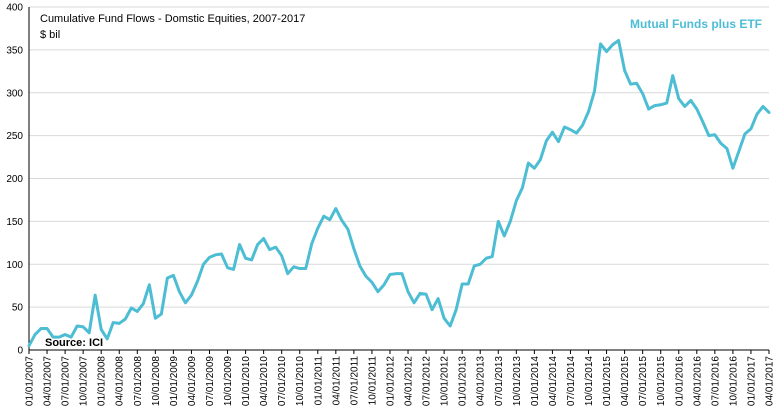 This screenshot has width=773, height=408. Describe the element at coordinates (14, 50) in the screenshot. I see `y-tick-label: 350` at that location.